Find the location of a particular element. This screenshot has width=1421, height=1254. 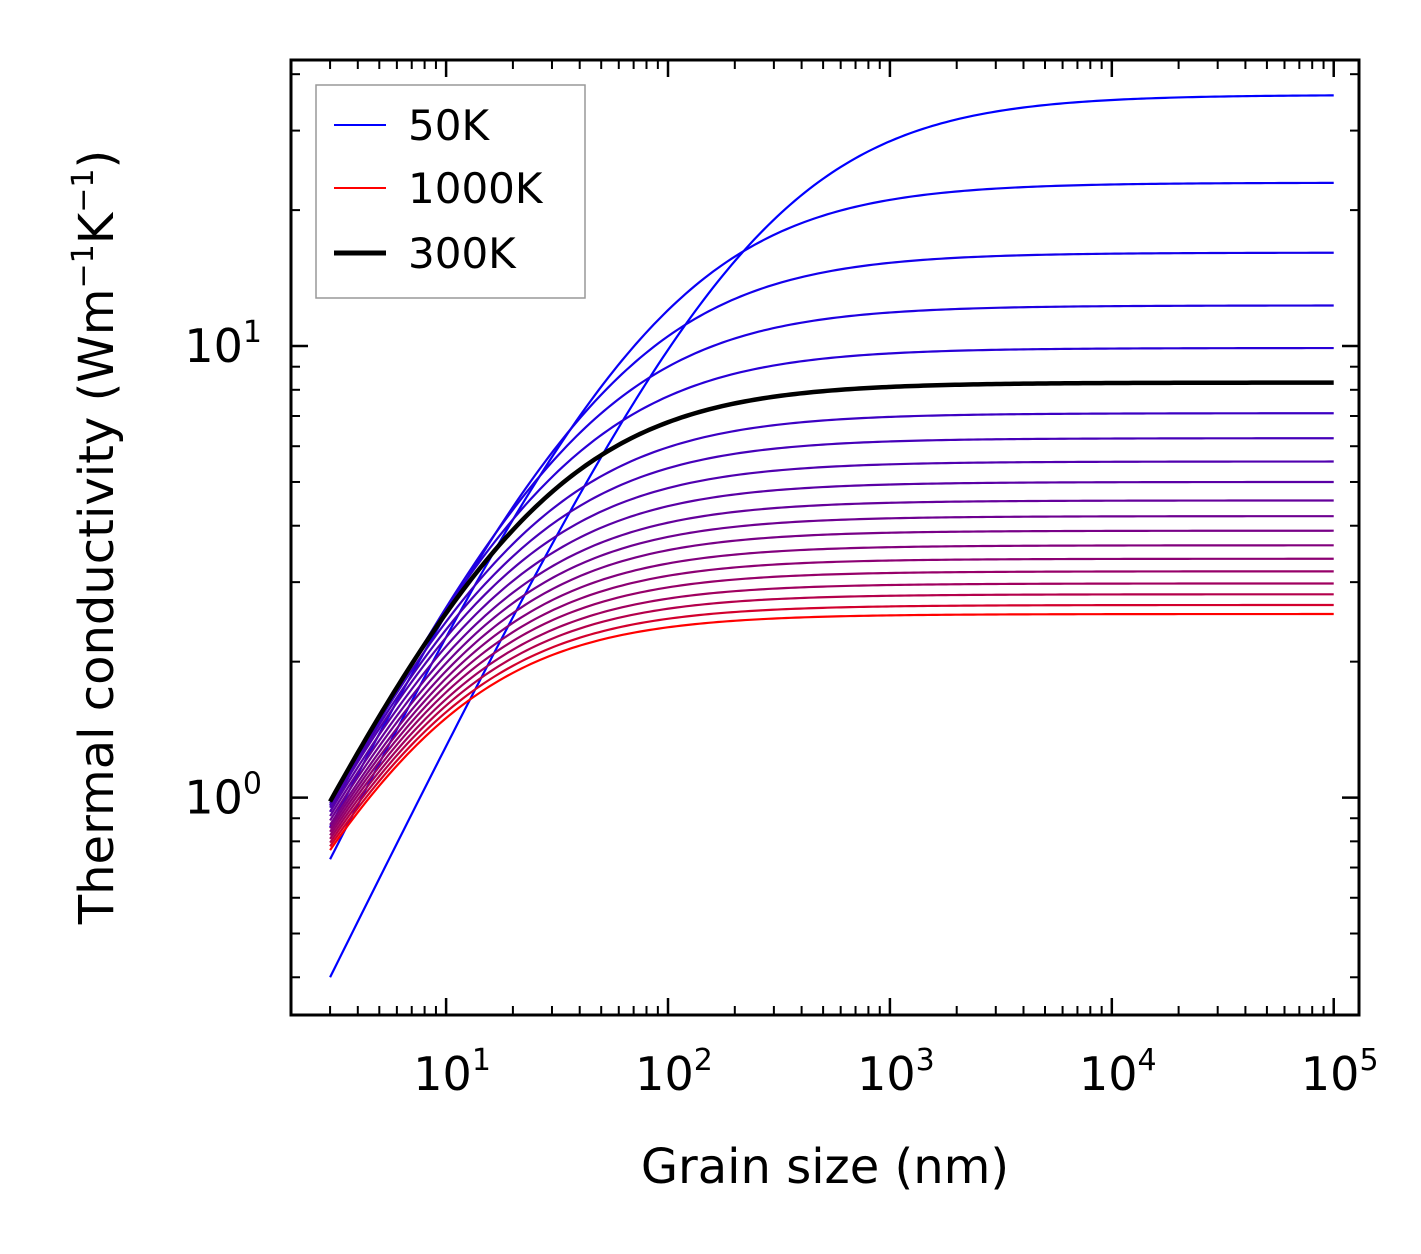

y-tick-label: 100 is located at coordinates (223, 796).